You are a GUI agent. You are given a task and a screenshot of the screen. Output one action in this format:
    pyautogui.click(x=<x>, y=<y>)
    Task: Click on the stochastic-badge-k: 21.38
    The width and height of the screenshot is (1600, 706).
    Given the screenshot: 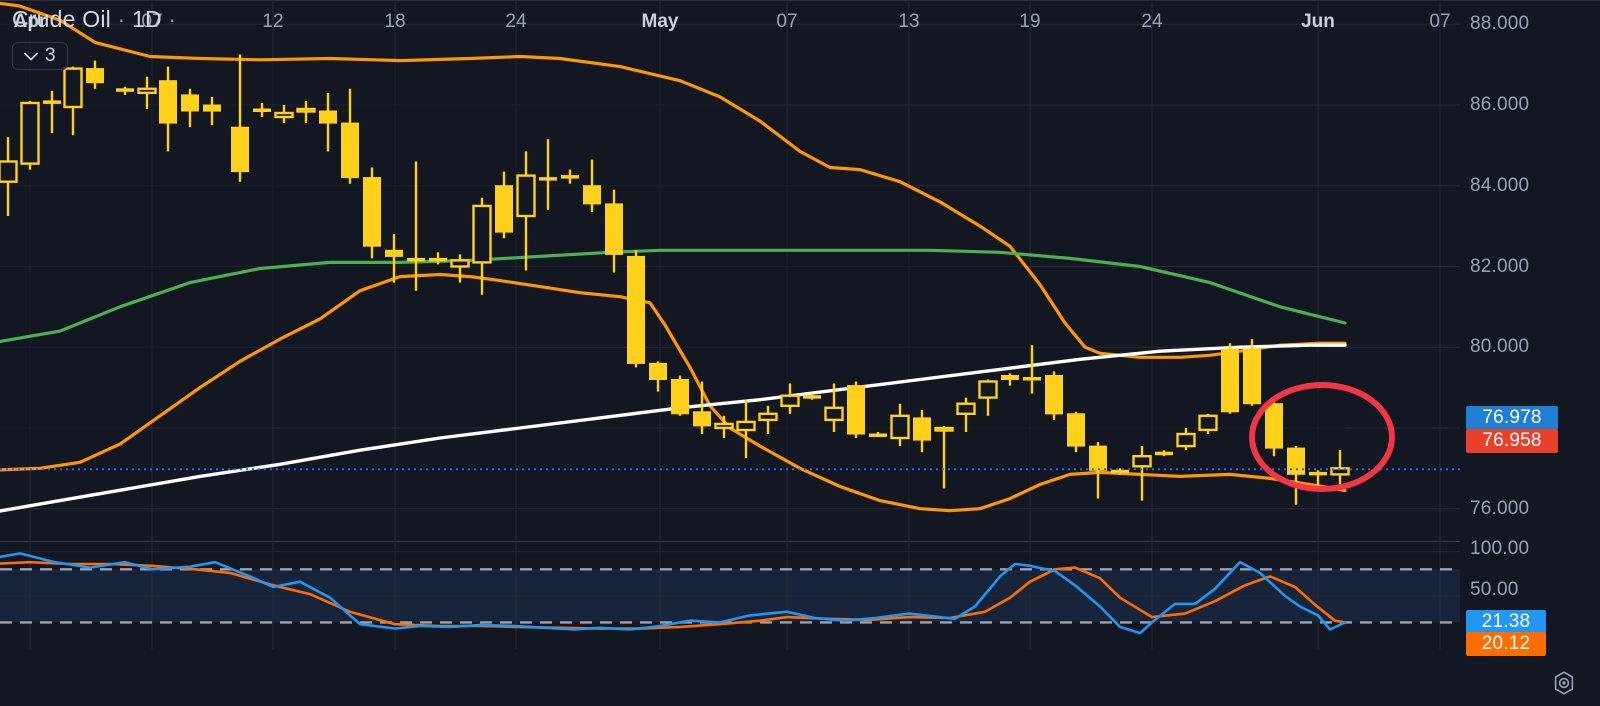 What is the action you would take?
    pyautogui.click(x=1506, y=622)
    